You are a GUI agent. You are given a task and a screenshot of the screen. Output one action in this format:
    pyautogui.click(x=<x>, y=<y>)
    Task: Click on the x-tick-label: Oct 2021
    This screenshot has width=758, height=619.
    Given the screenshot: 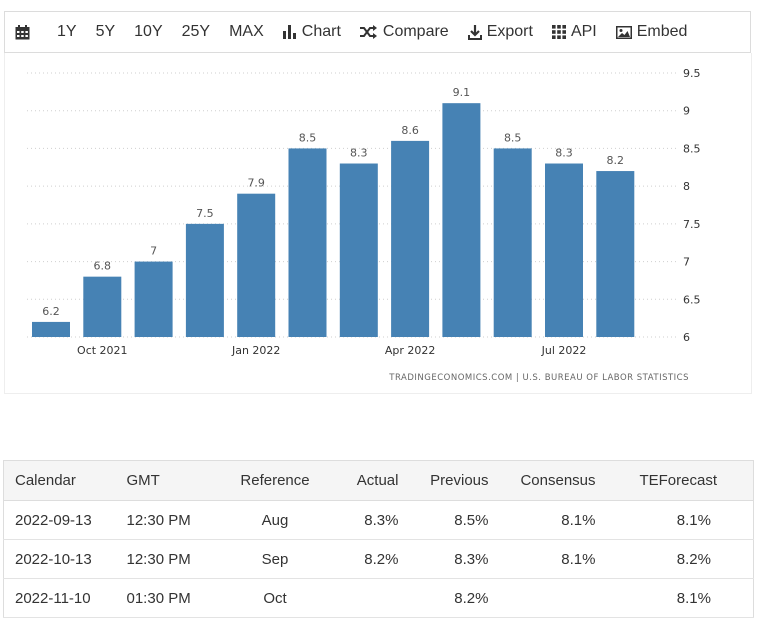 What is the action you would take?
    pyautogui.click(x=102, y=350)
    